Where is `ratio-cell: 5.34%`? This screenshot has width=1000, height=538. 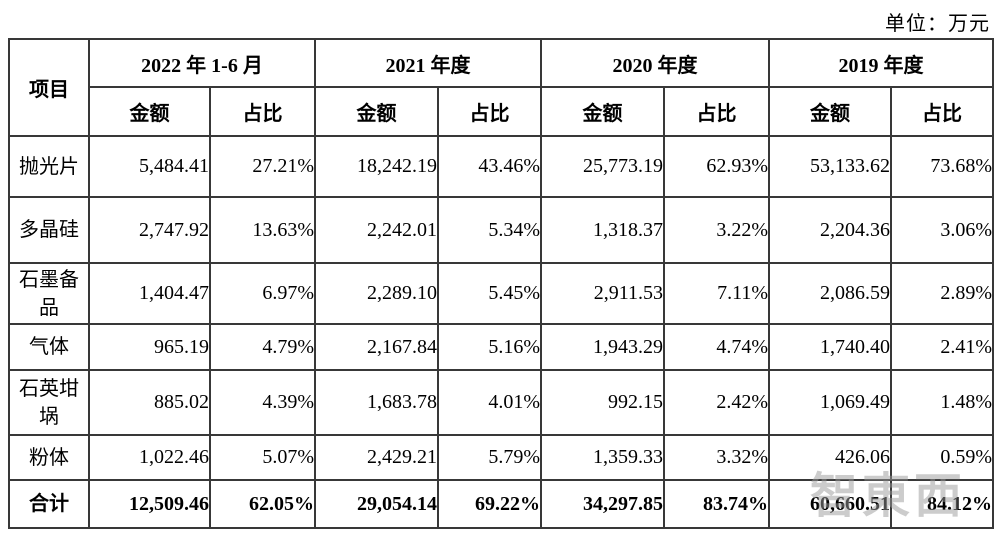
ratio-cell: 5.34% is located at coordinates (490, 230).